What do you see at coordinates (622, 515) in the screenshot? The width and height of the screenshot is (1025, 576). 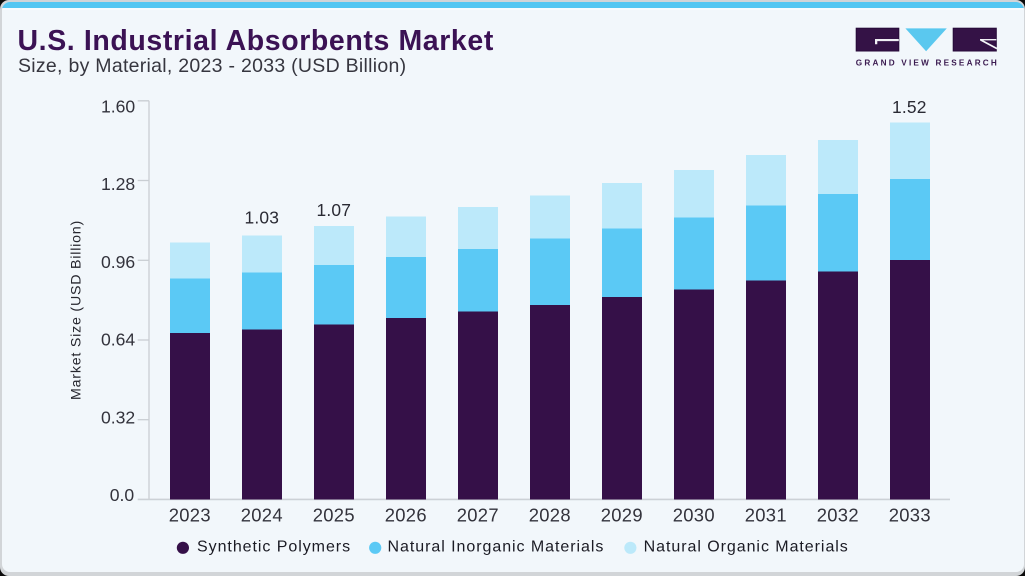 I see `svg-text: 2029` at bounding box center [622, 515].